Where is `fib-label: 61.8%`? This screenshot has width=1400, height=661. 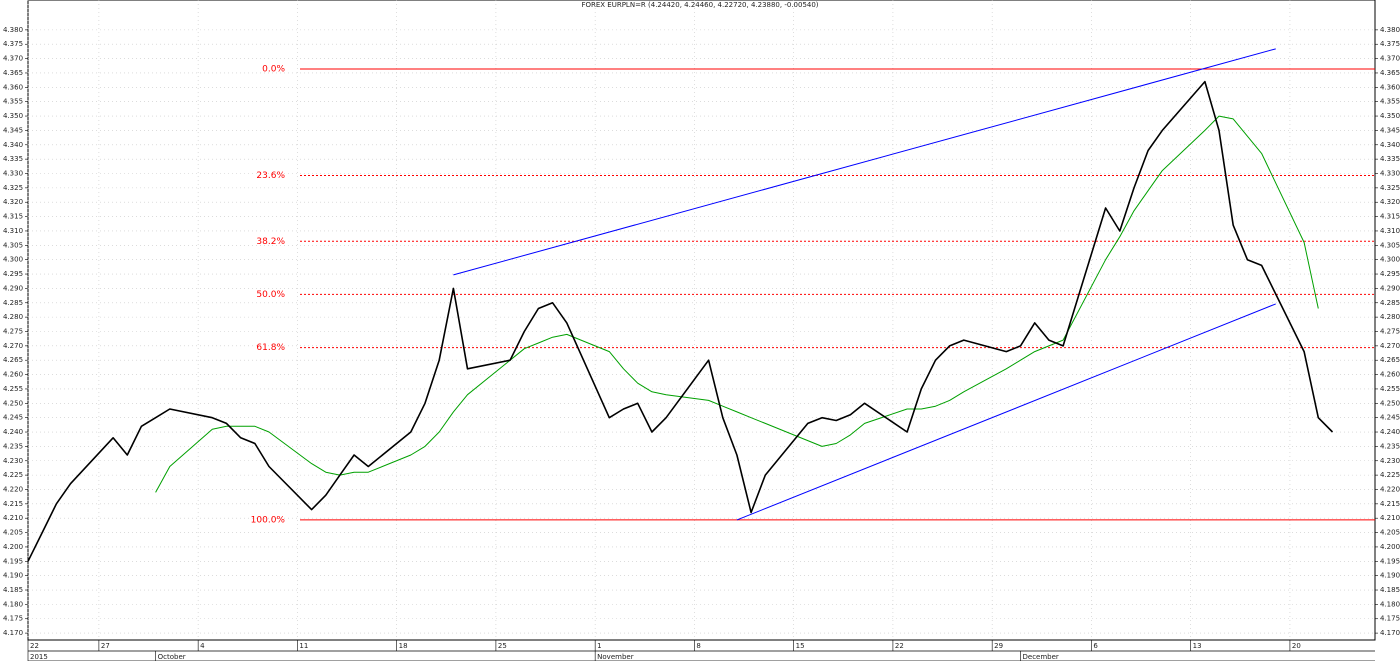
fib-label: 61.8% is located at coordinates (270, 348).